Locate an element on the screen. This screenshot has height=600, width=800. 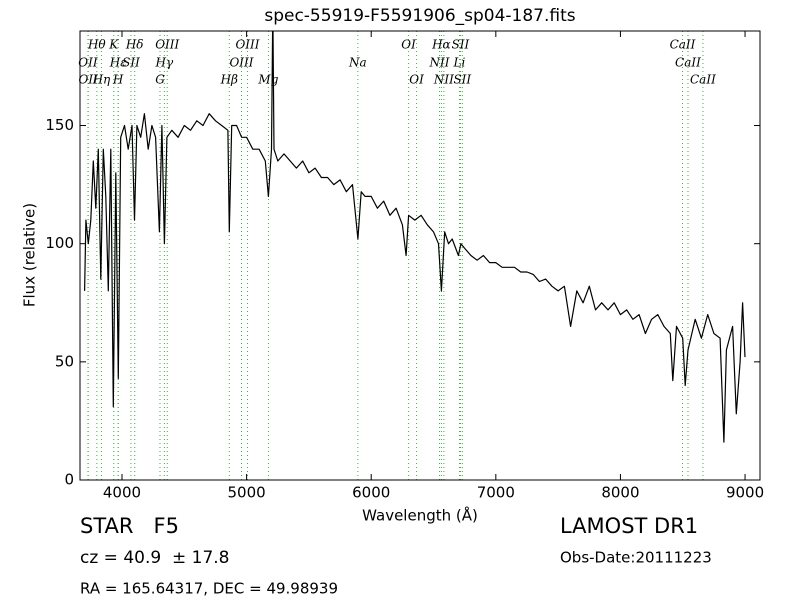
spectral-line-label: Li is located at coordinates (459, 63).